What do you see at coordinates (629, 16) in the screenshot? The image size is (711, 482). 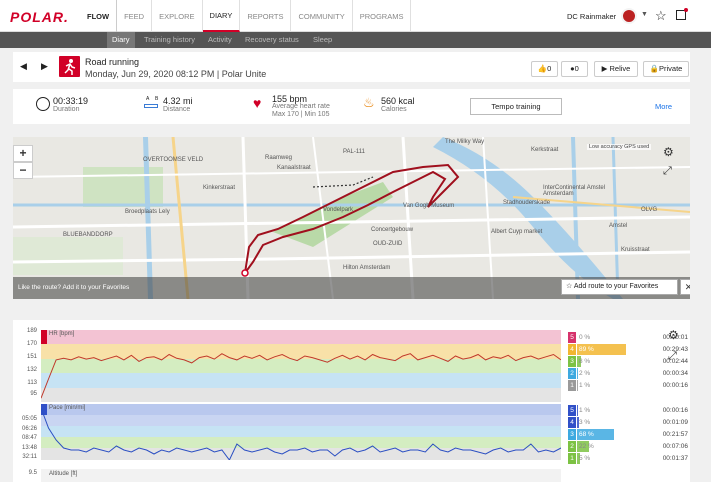 I see `avatar` at bounding box center [629, 16].